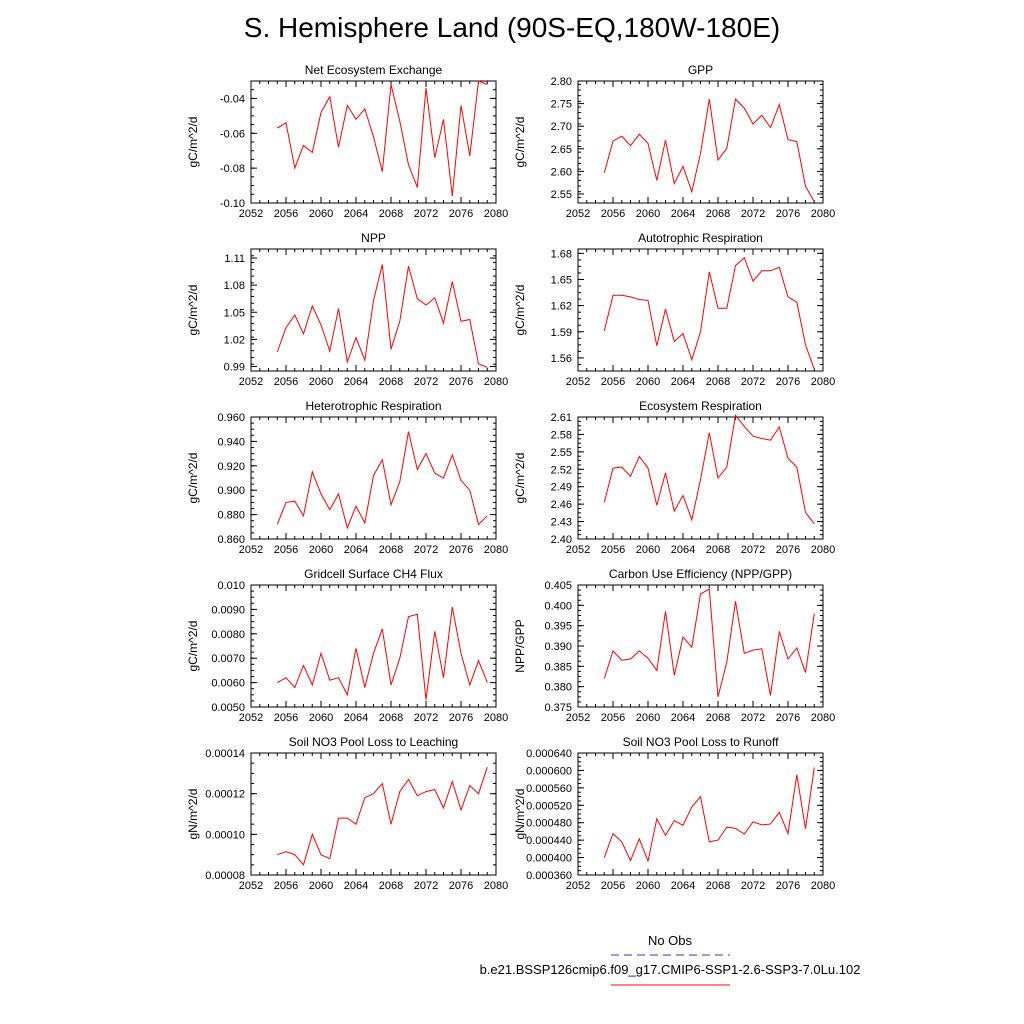 The image size is (1024, 1024). I want to click on y-tick-label: 0.010, so click(231, 586).